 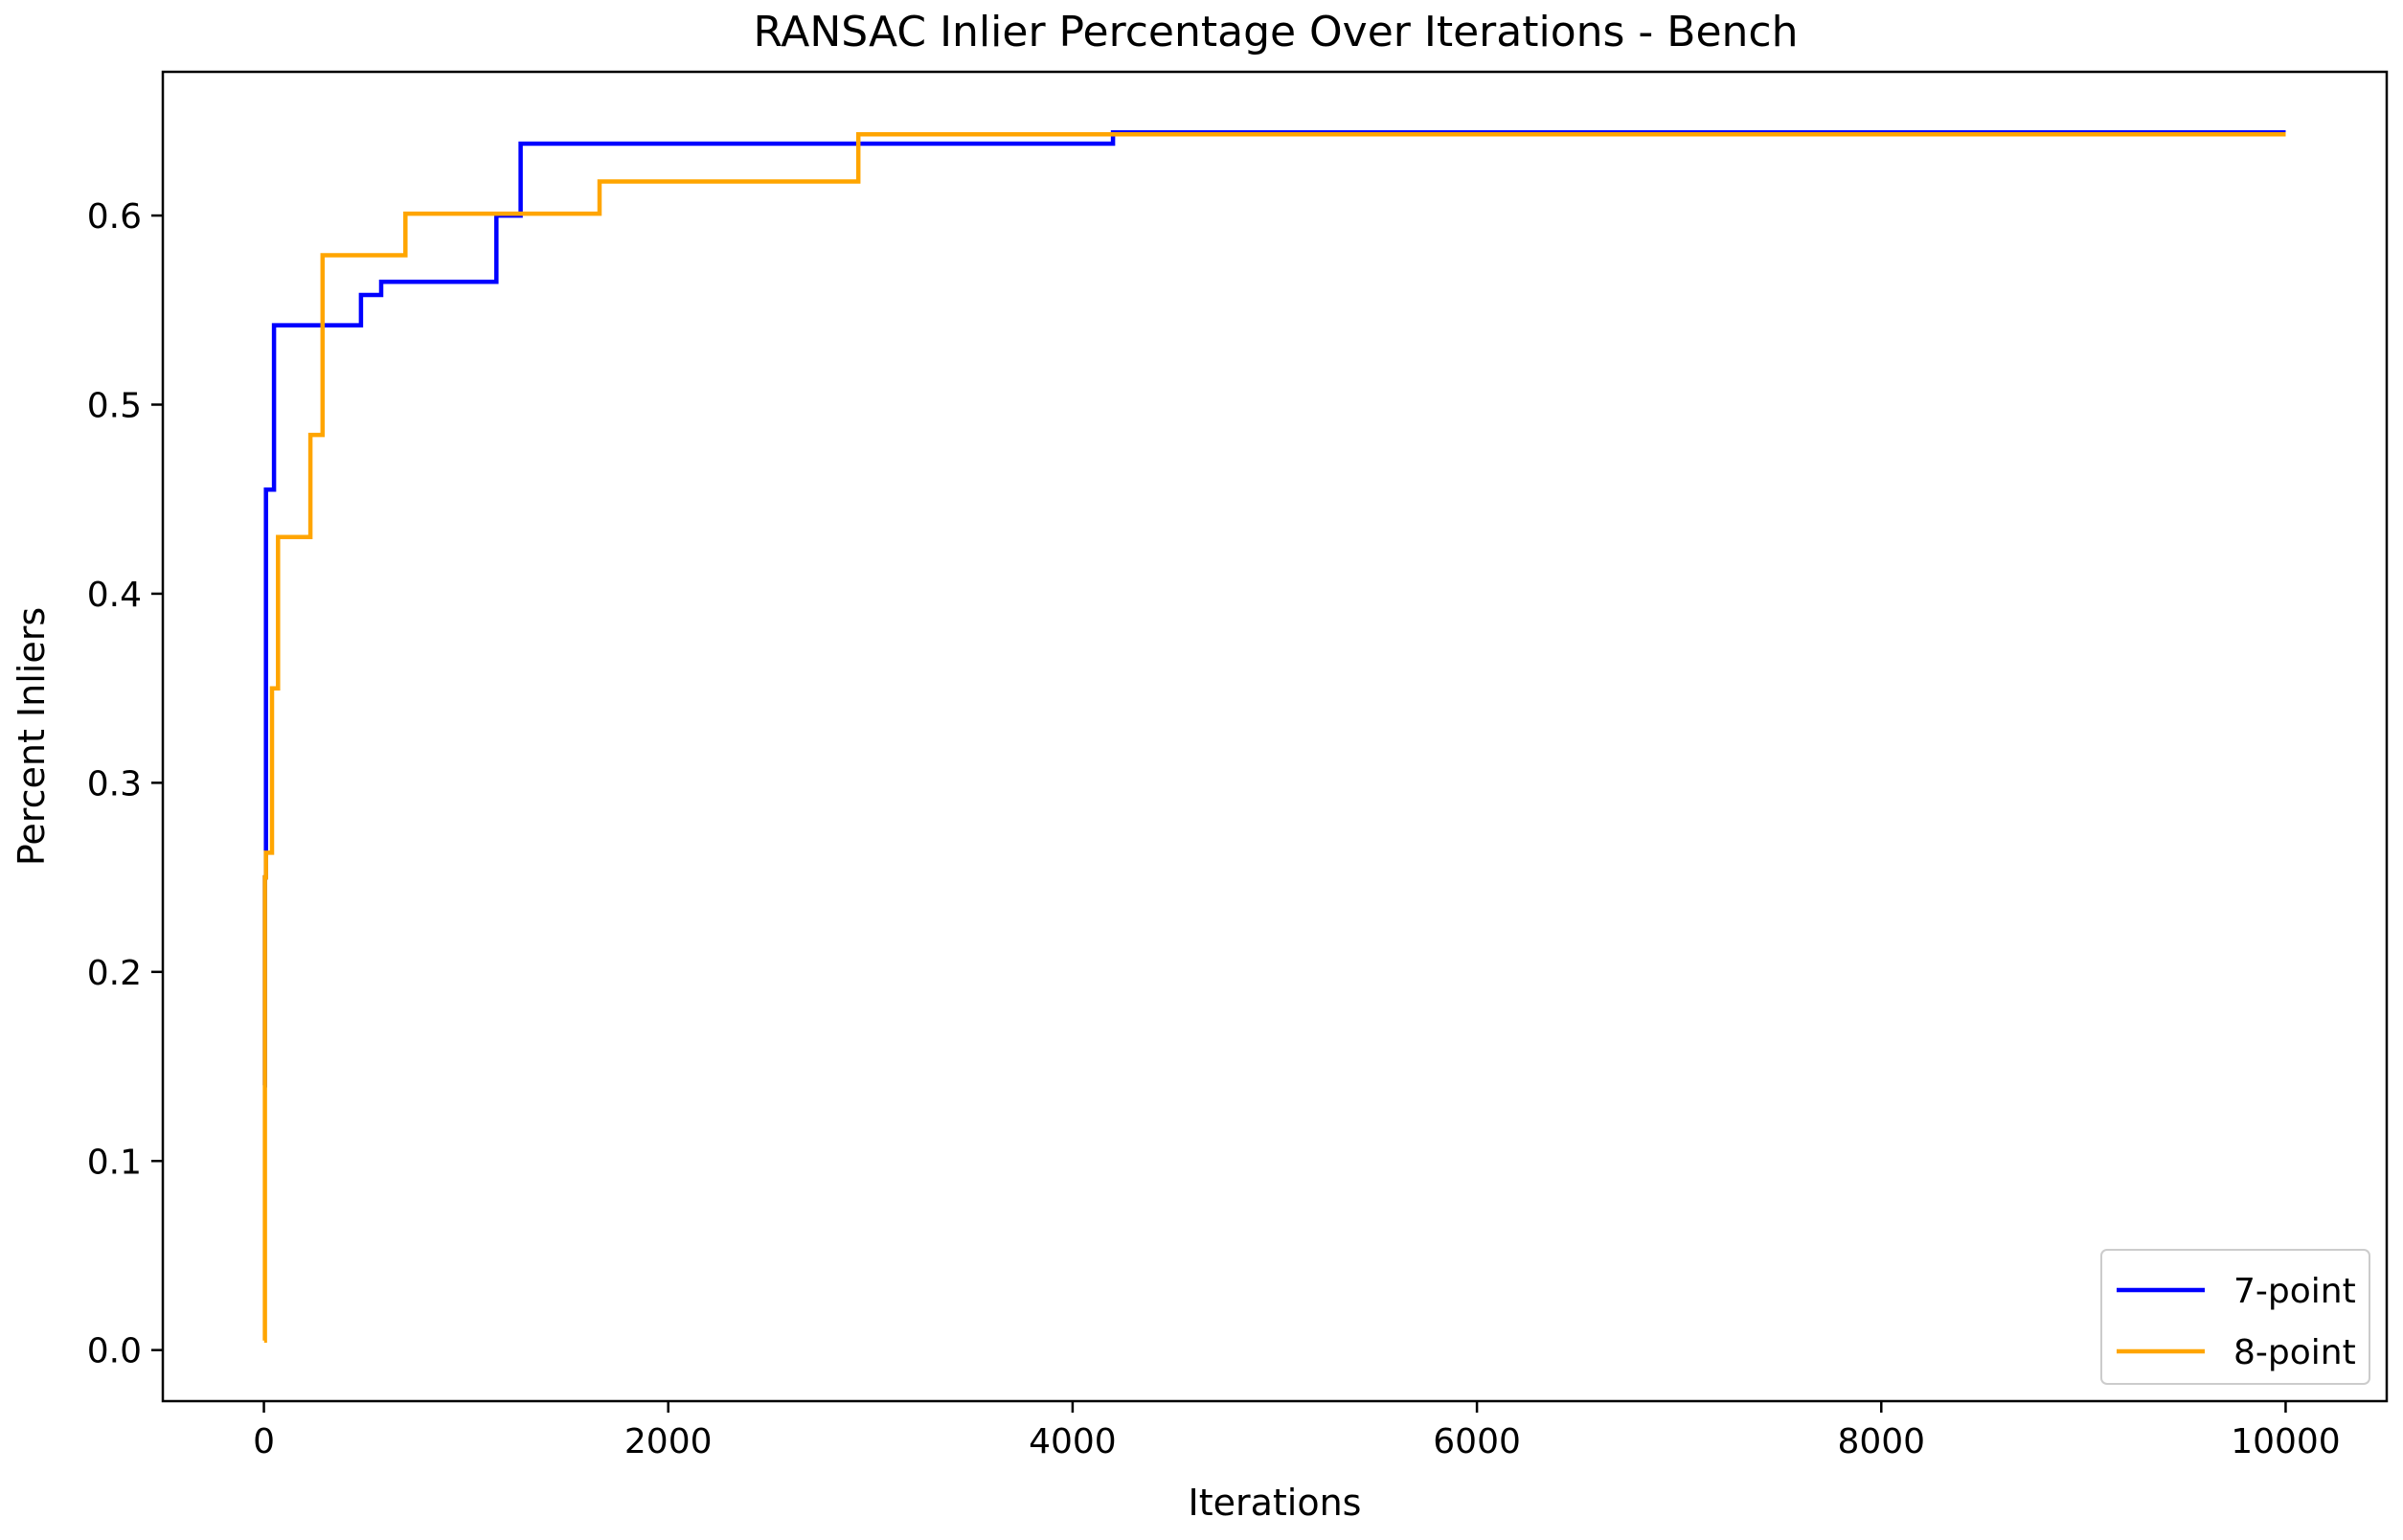 I want to click on x-tick-label: 4000, so click(x=1073, y=1441).